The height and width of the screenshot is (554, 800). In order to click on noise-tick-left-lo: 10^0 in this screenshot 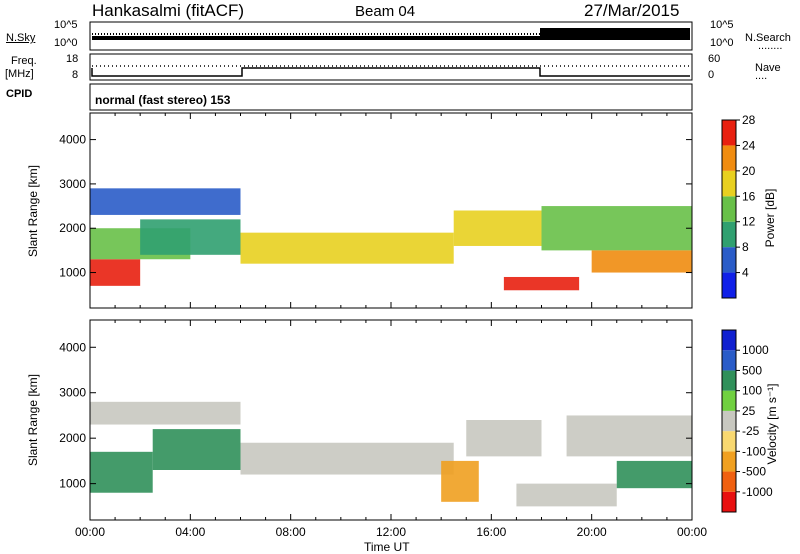, I will do `click(66, 43)`.